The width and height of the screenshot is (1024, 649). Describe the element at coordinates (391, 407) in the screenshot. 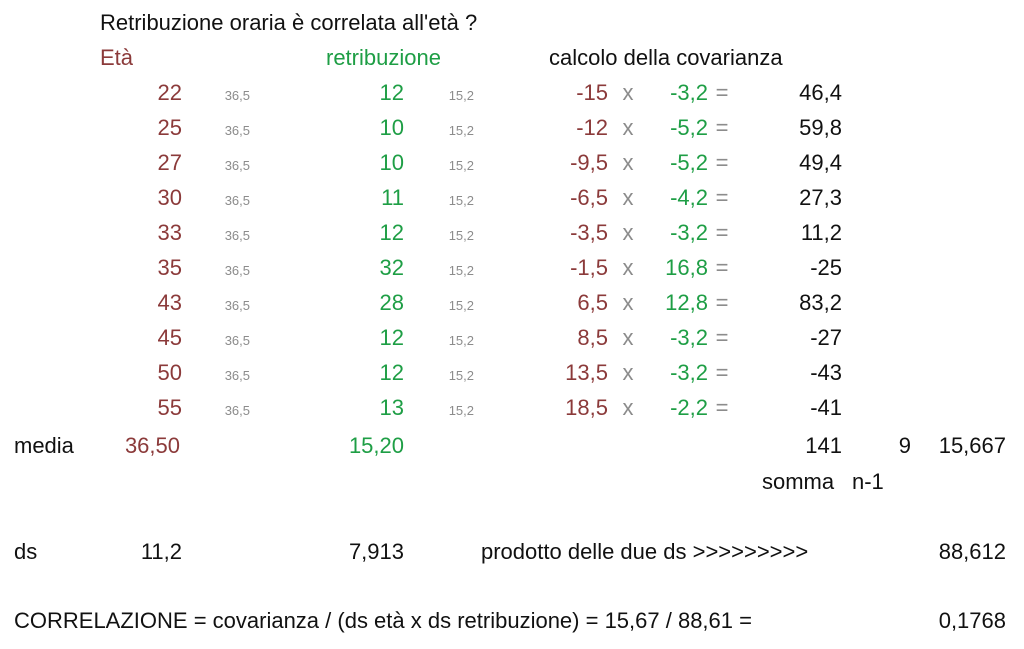

I see `retribuzione-value: 13` at that location.